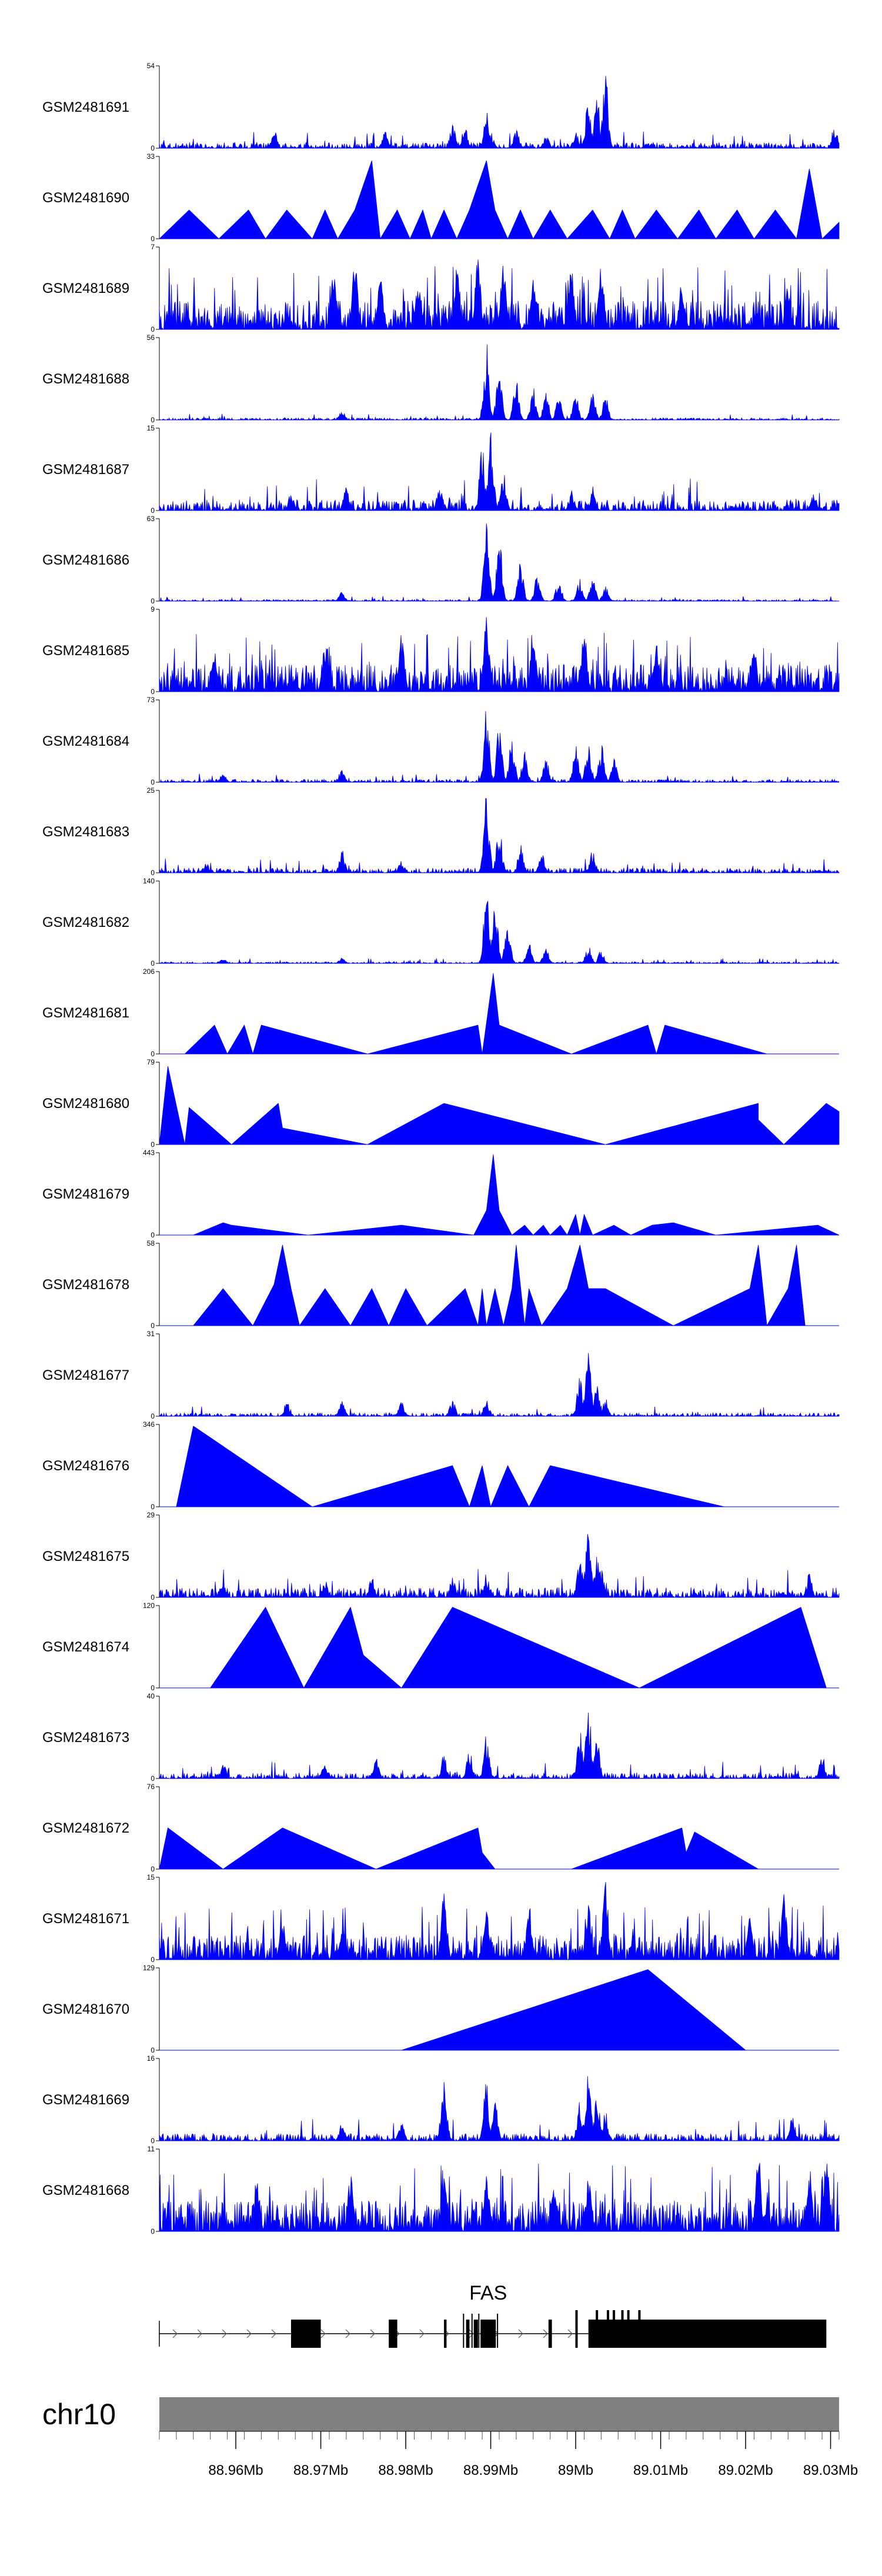 This screenshot has height=2576, width=882. I want to click on x-axis-tick-label: 88.96Mb, so click(235, 2470).